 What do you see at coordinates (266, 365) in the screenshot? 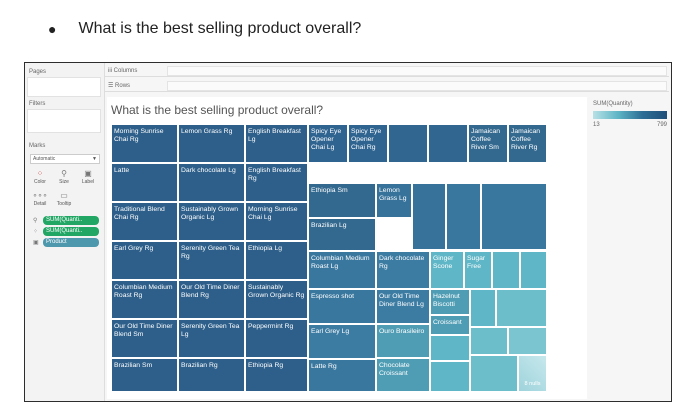
I see `tile-label: Ethiopia Rg` at bounding box center [266, 365].